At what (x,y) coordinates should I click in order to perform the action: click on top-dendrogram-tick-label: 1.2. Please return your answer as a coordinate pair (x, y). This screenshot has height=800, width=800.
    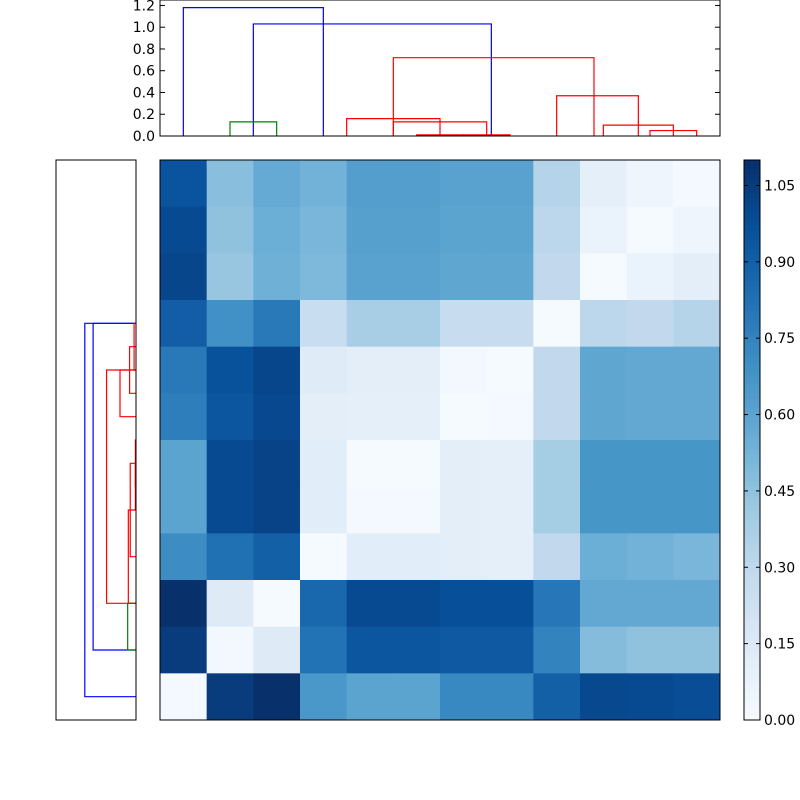
    Looking at the image, I should click on (144, 7).